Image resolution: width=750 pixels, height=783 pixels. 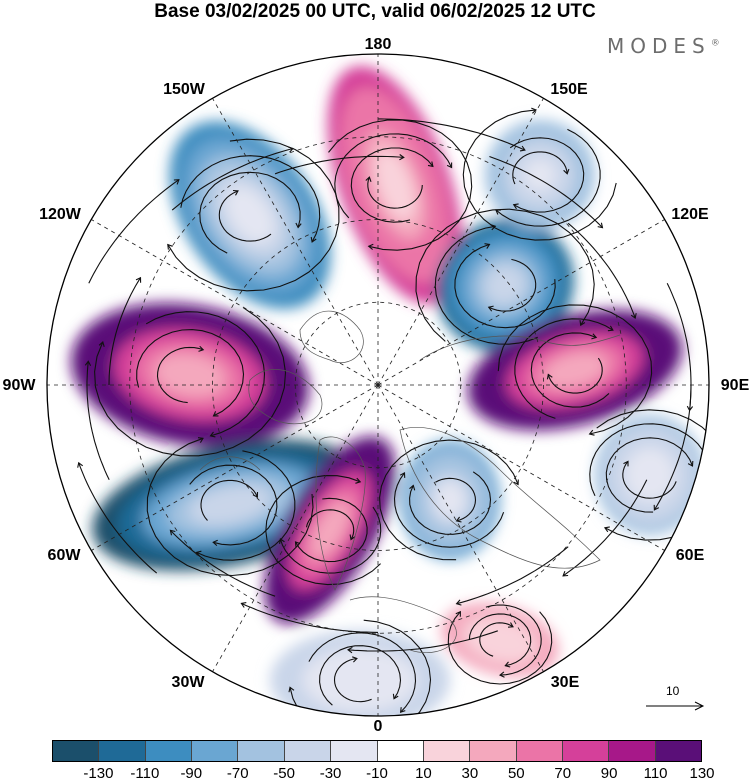 What do you see at coordinates (675, 706) in the screenshot?
I see `vector-scale-arrow` at bounding box center [675, 706].